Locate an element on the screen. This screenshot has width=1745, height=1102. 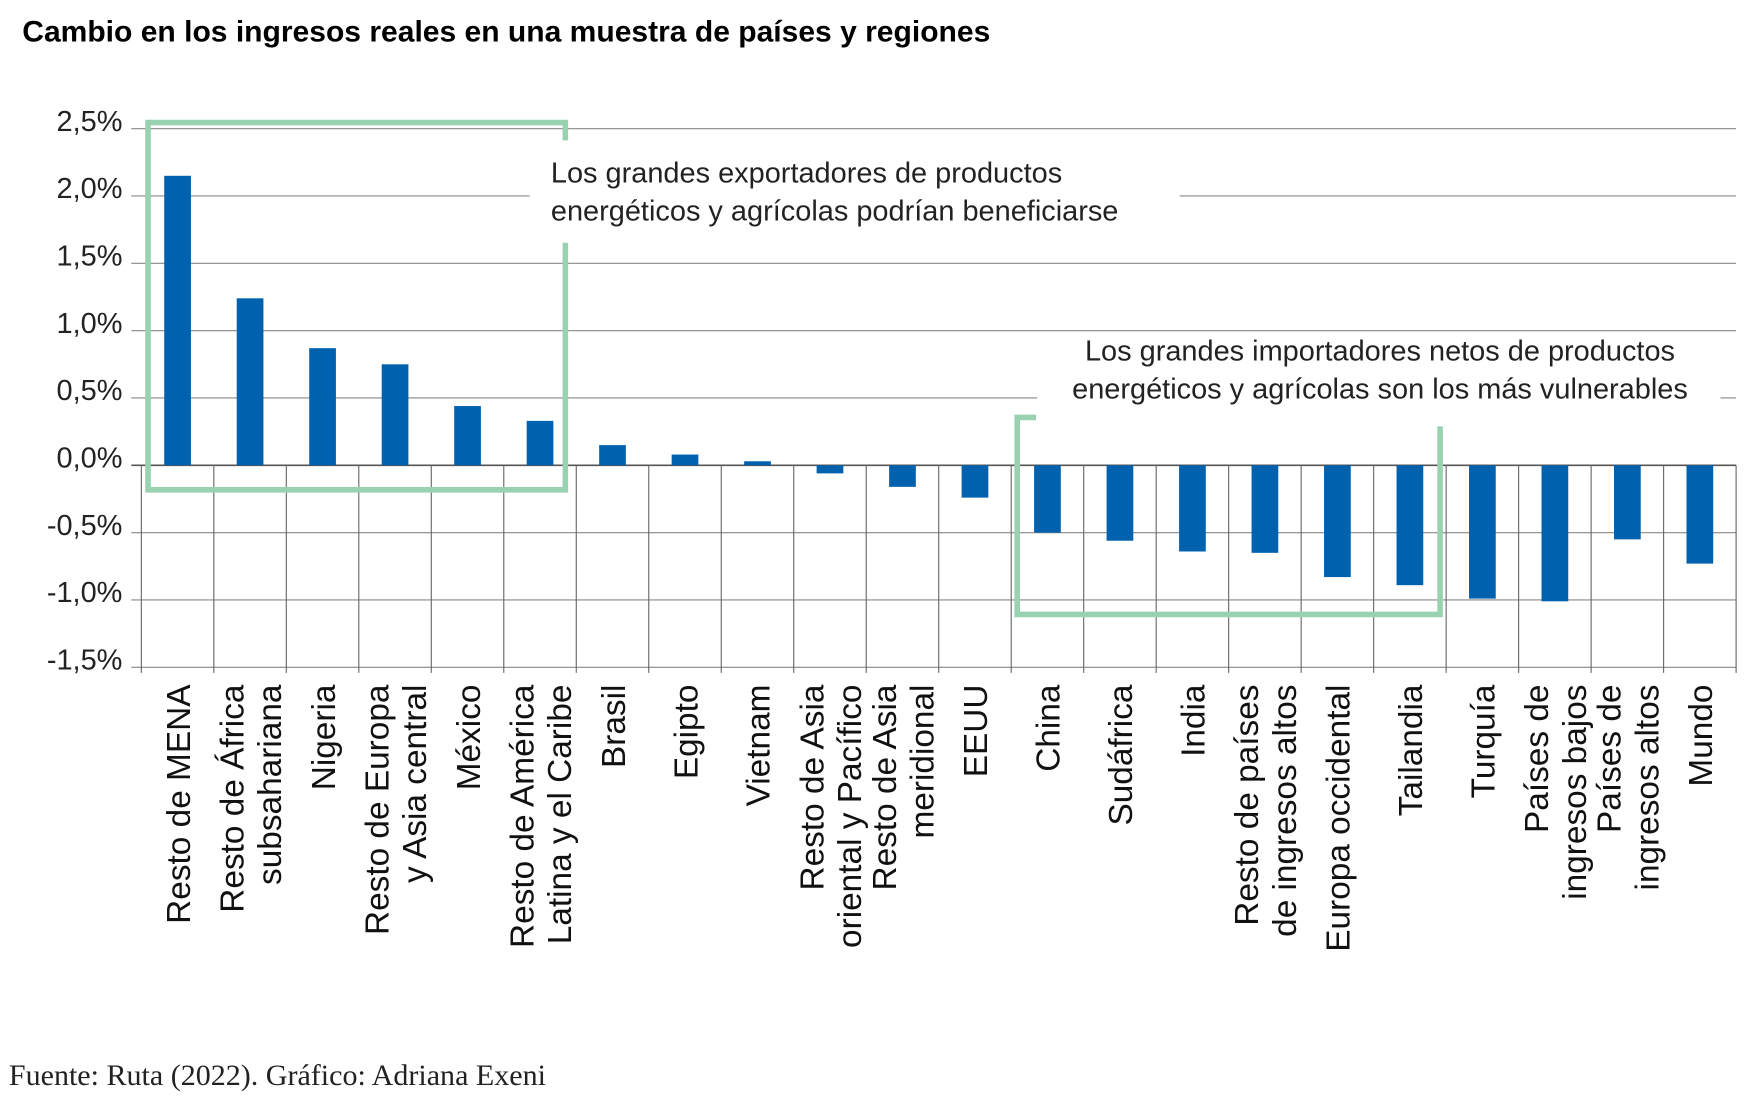
x-tick-label-line: Resto de África is located at coordinates (232, 798).